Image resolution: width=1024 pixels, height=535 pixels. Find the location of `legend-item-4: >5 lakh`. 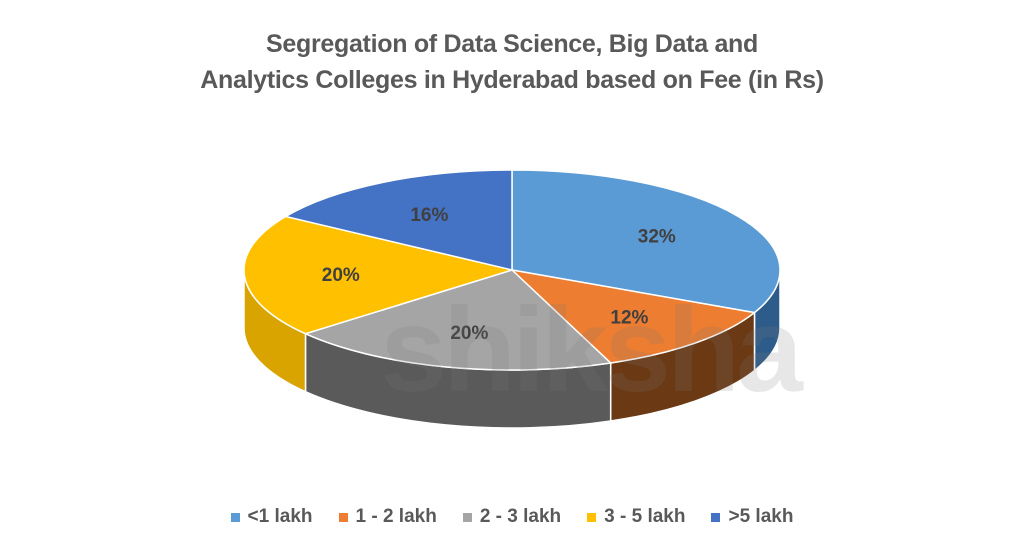

legend-item-4: >5 lakh is located at coordinates (752, 517).